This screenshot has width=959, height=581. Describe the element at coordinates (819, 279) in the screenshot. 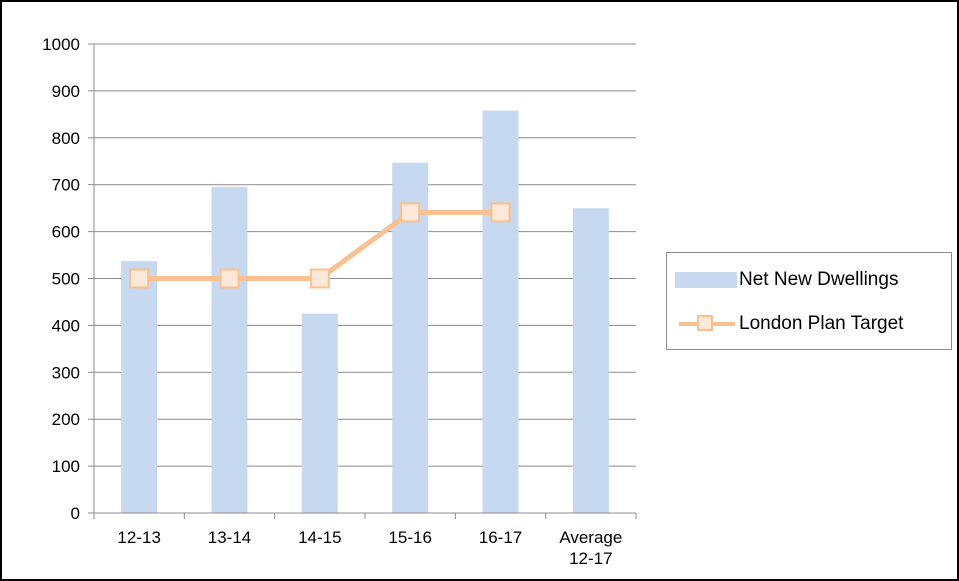

I see `legend-label: Net New Dwellings` at that location.